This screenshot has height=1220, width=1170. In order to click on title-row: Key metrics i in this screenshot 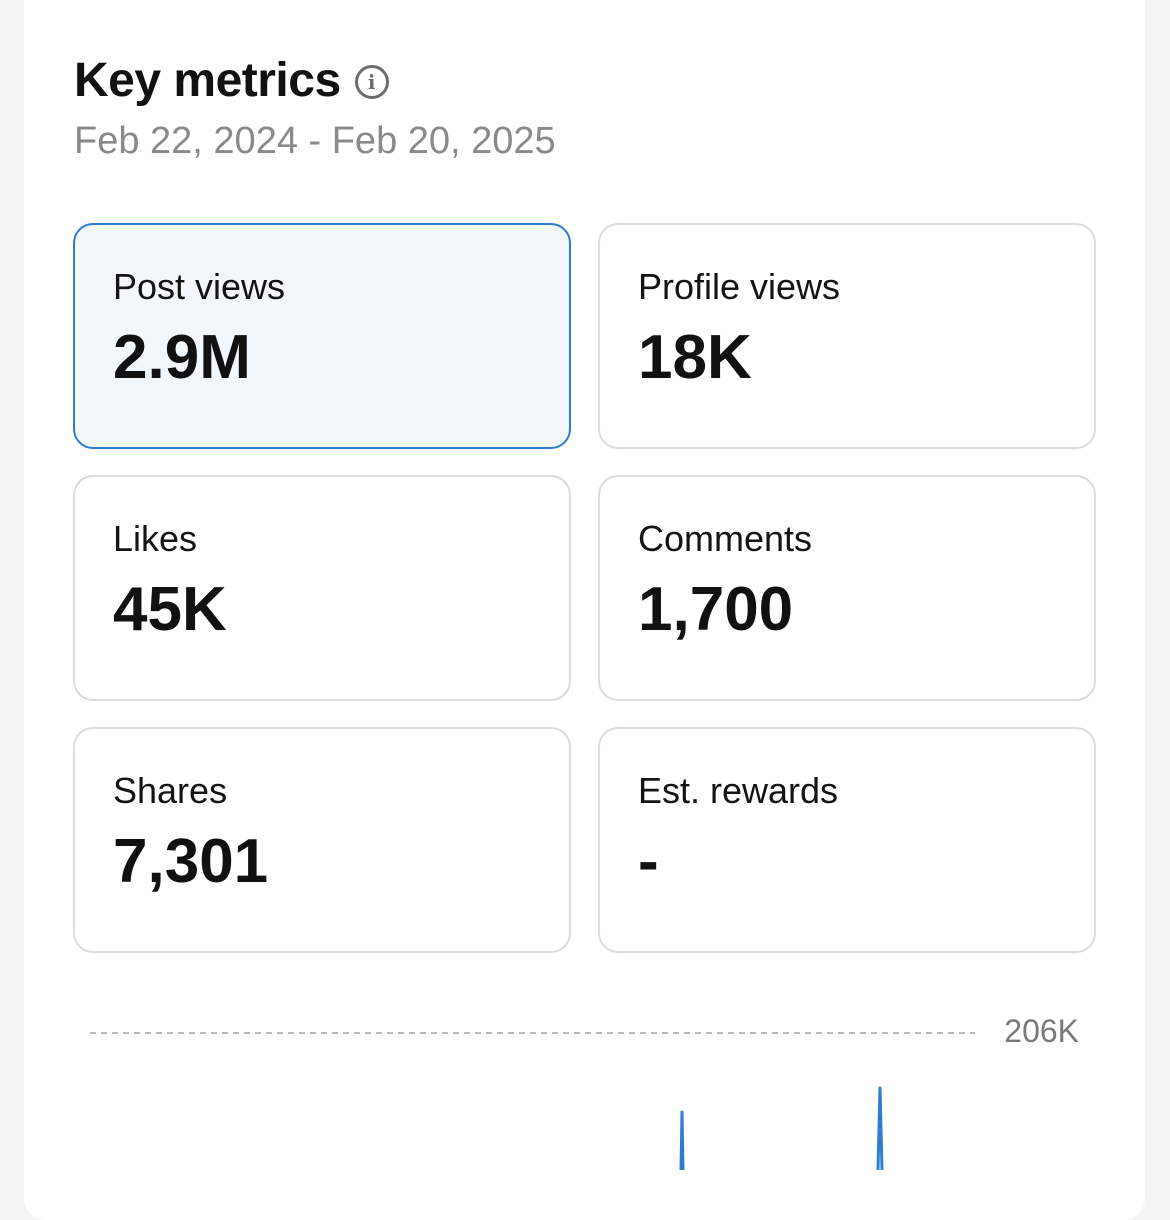, I will do `click(315, 81)`.